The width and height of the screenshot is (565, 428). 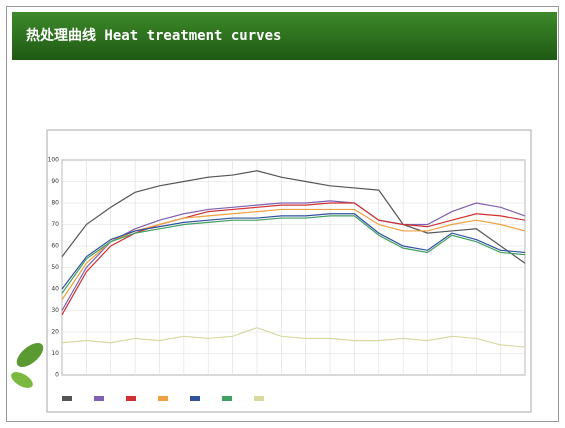 I want to click on y-tick-label: 90, so click(x=55, y=181).